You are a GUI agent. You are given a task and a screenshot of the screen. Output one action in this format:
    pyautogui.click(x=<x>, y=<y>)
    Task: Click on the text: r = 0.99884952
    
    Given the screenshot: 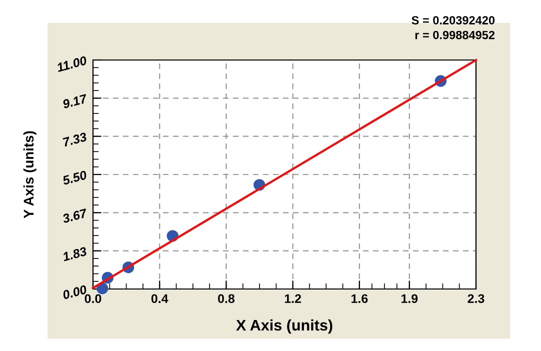 What is the action you would take?
    pyautogui.click(x=455, y=35)
    